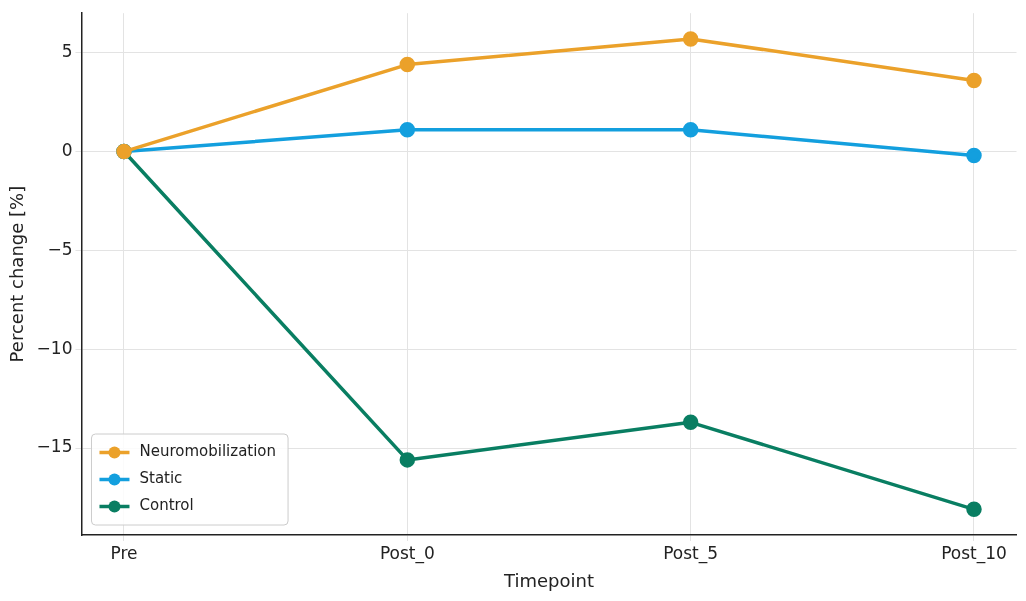 The width and height of the screenshot is (1026, 601). I want to click on y-tick-label: 0, so click(67, 149).